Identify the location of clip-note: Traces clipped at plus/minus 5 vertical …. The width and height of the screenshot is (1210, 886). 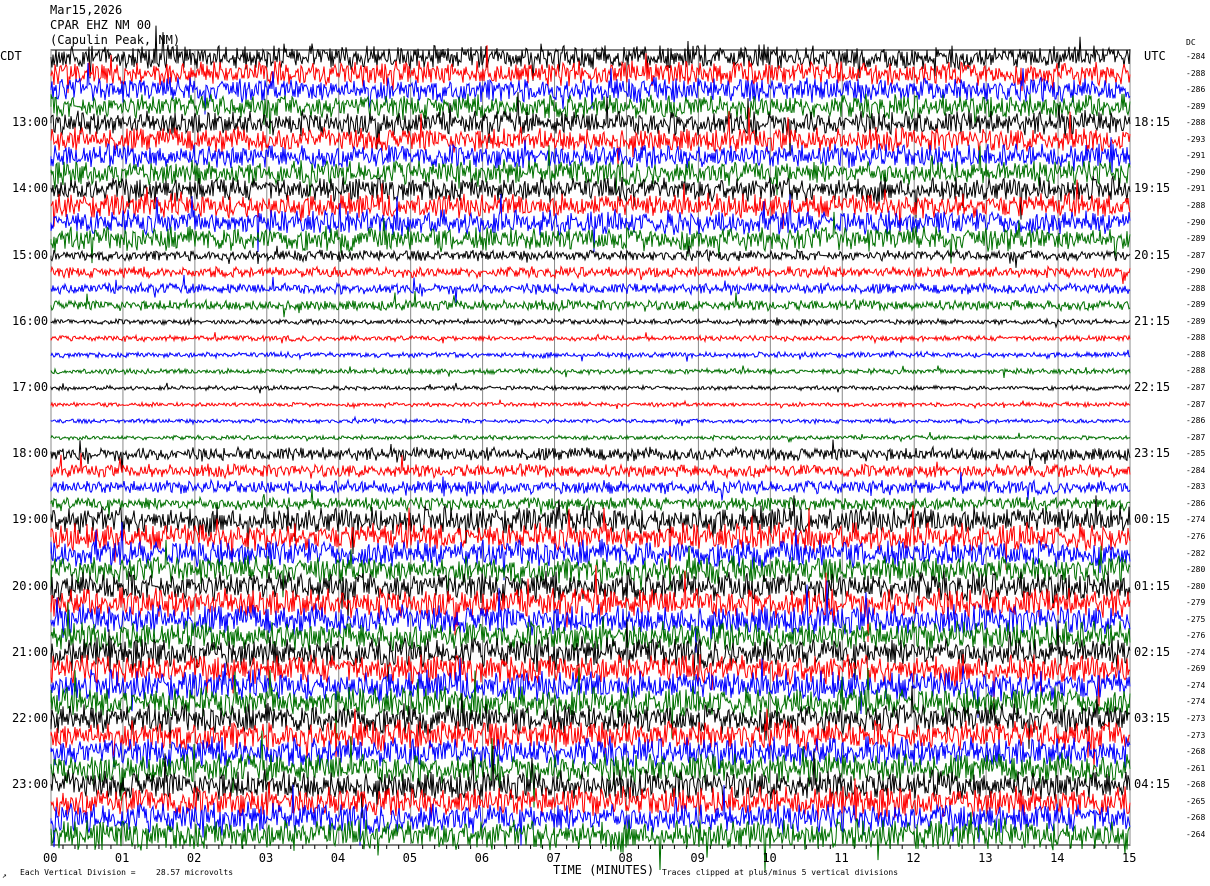
(780, 872).